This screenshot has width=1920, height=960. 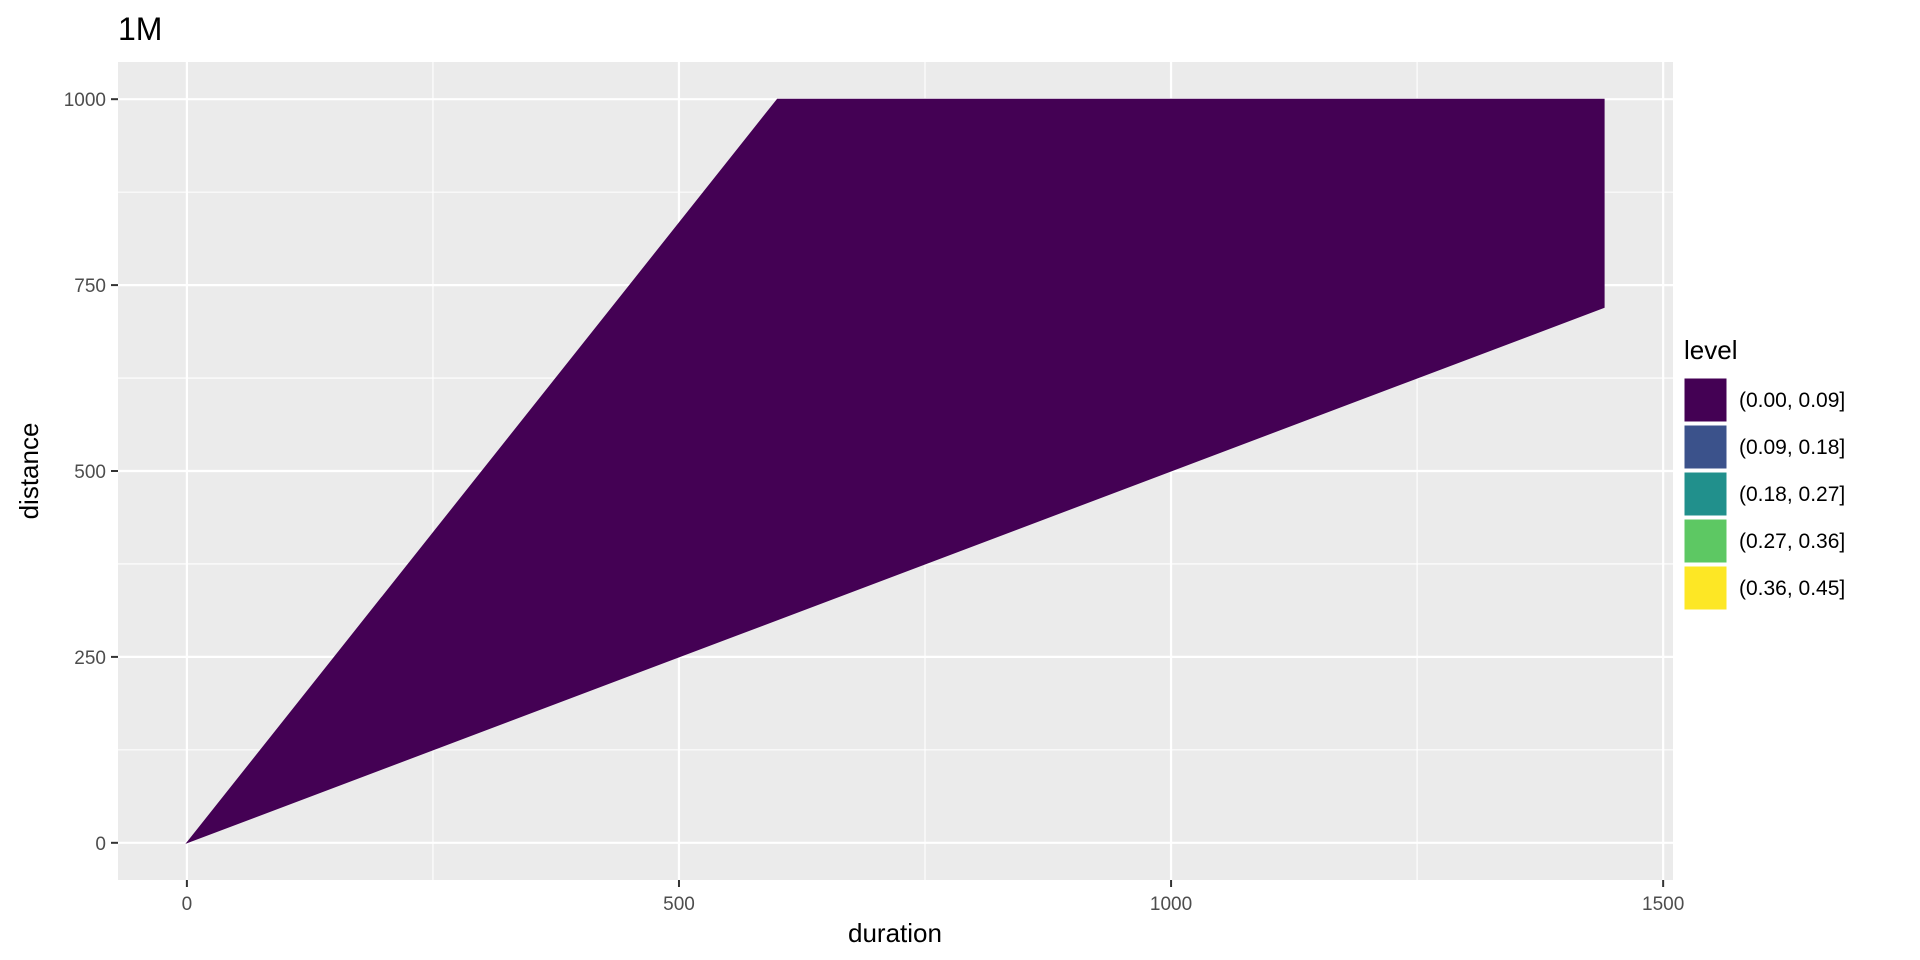 What do you see at coordinates (29, 471) in the screenshot?
I see `y-axis-title: distance` at bounding box center [29, 471].